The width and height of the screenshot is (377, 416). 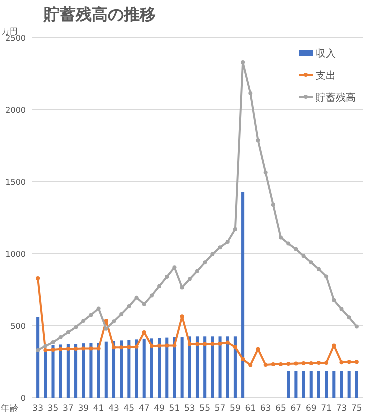 I want to click on x-tick-label: 67, so click(x=296, y=409).